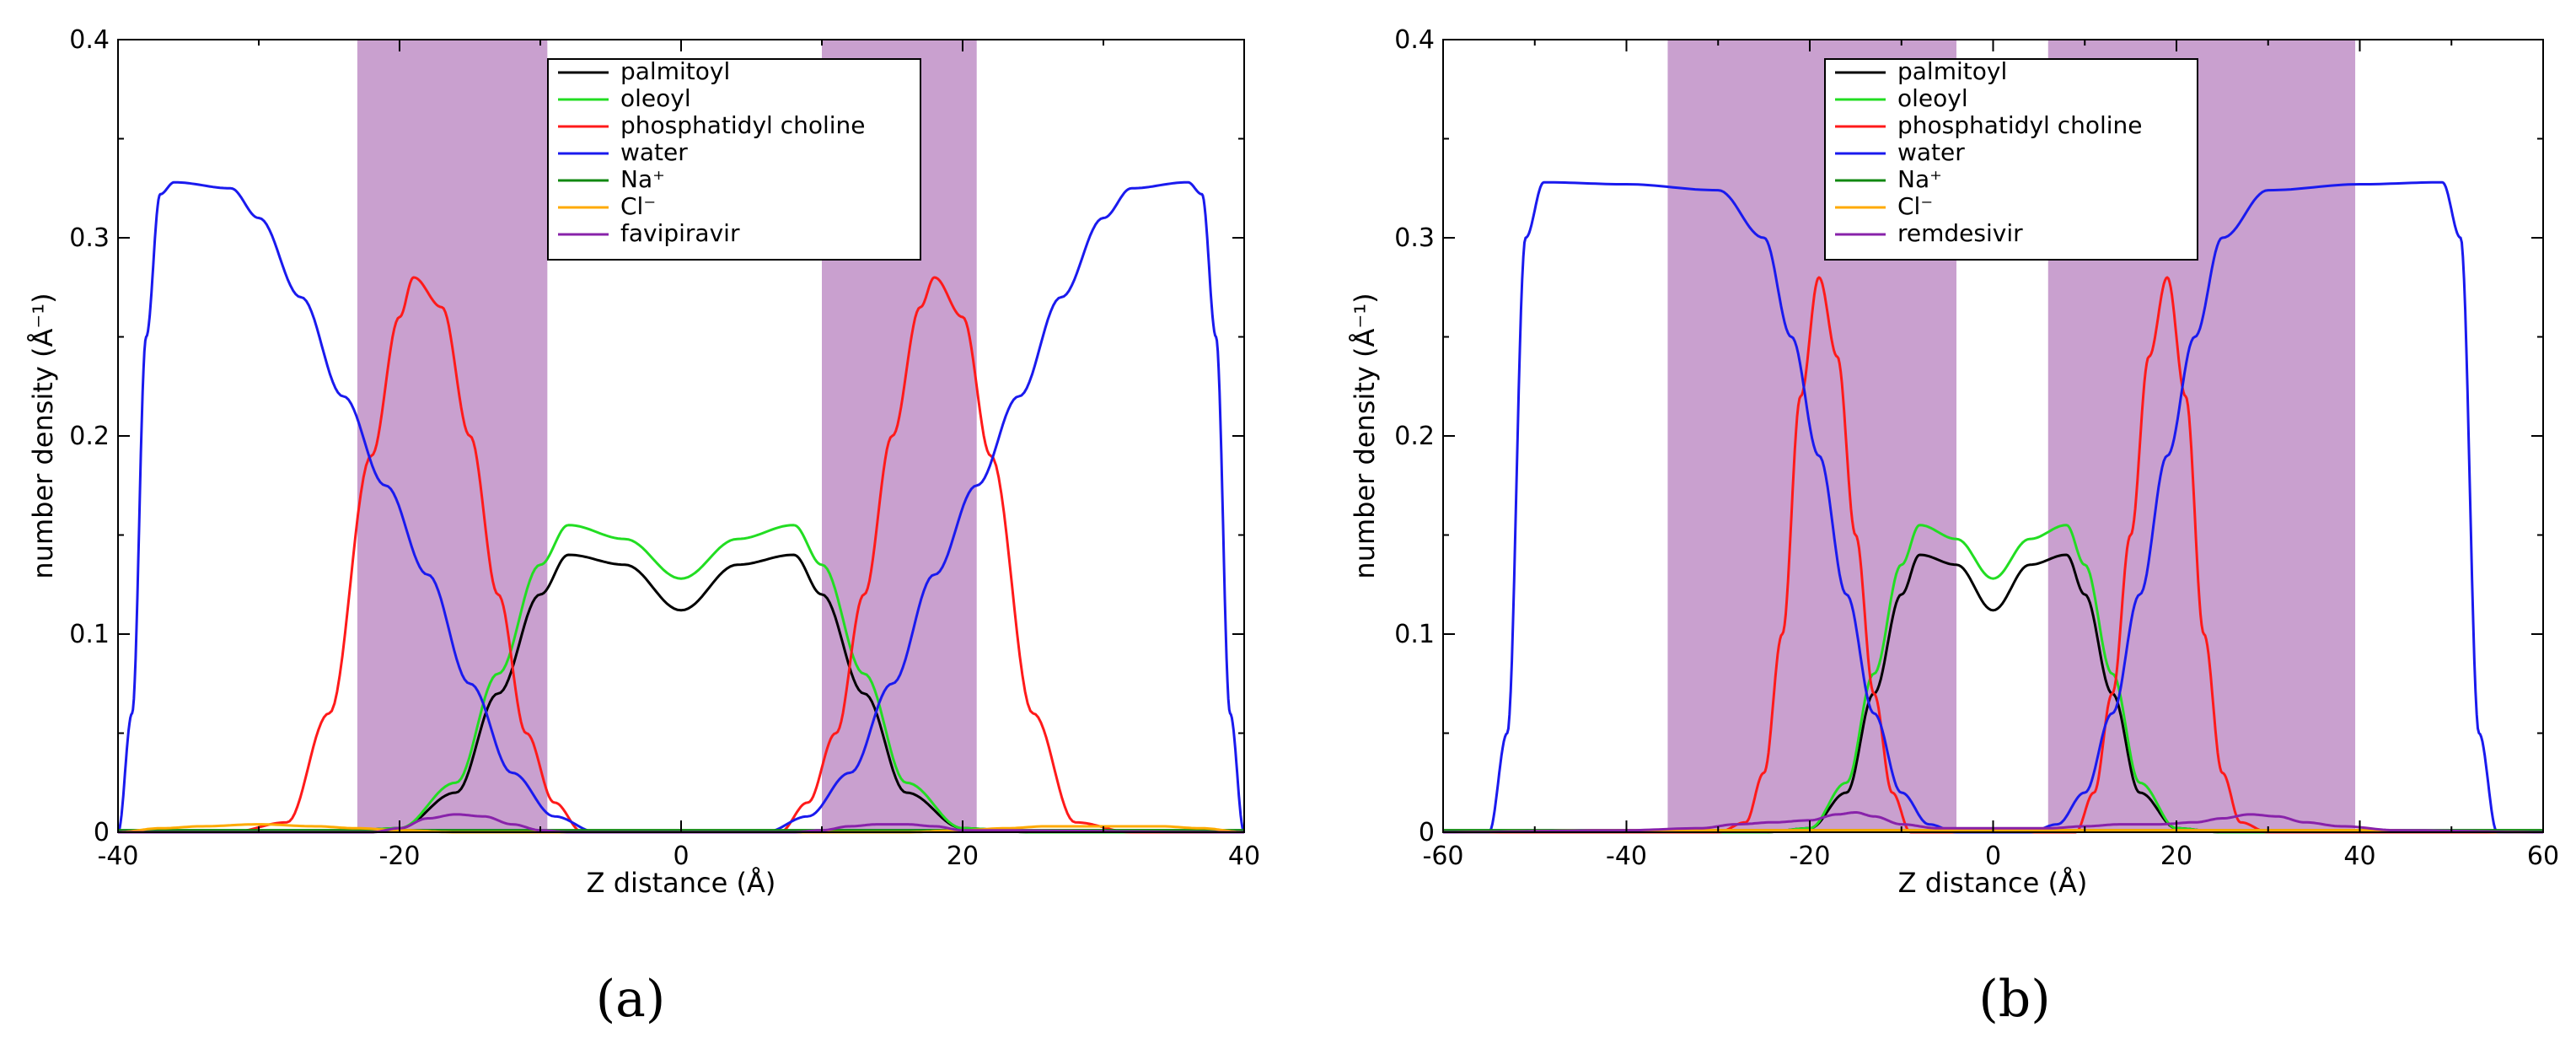 This screenshot has height=1054, width=2576. I want to click on legend-label-remdesivir: remdesivir, so click(1960, 233).